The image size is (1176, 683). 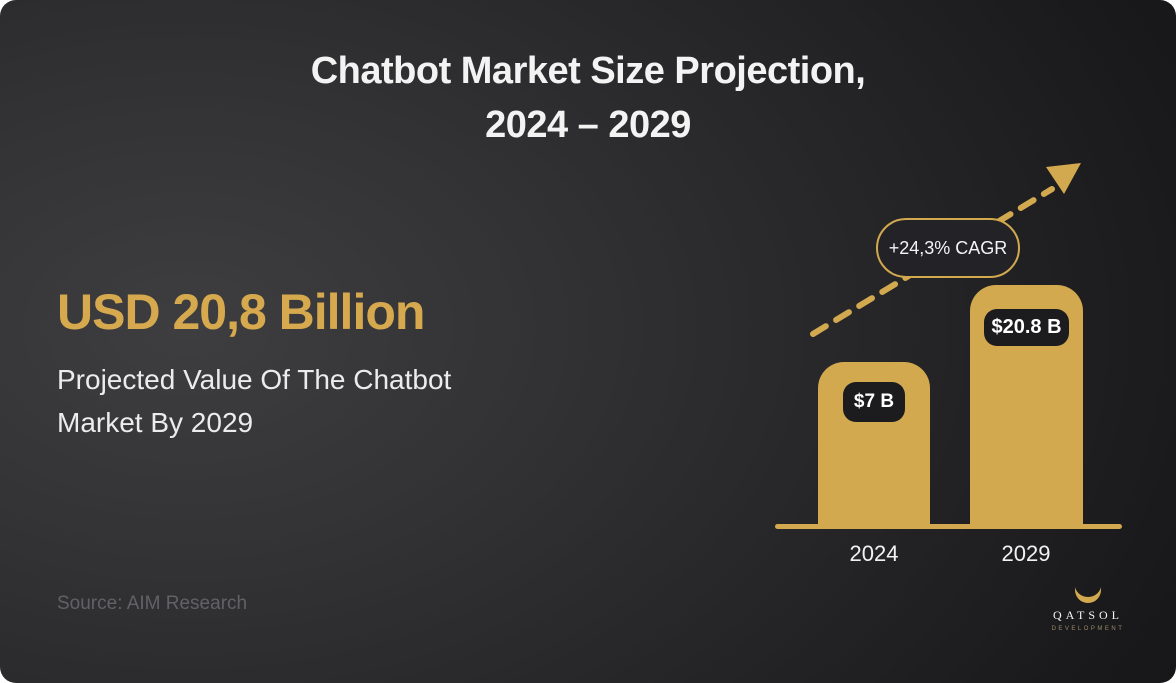 I want to click on x-tick-2024: 2024, so click(x=874, y=553).